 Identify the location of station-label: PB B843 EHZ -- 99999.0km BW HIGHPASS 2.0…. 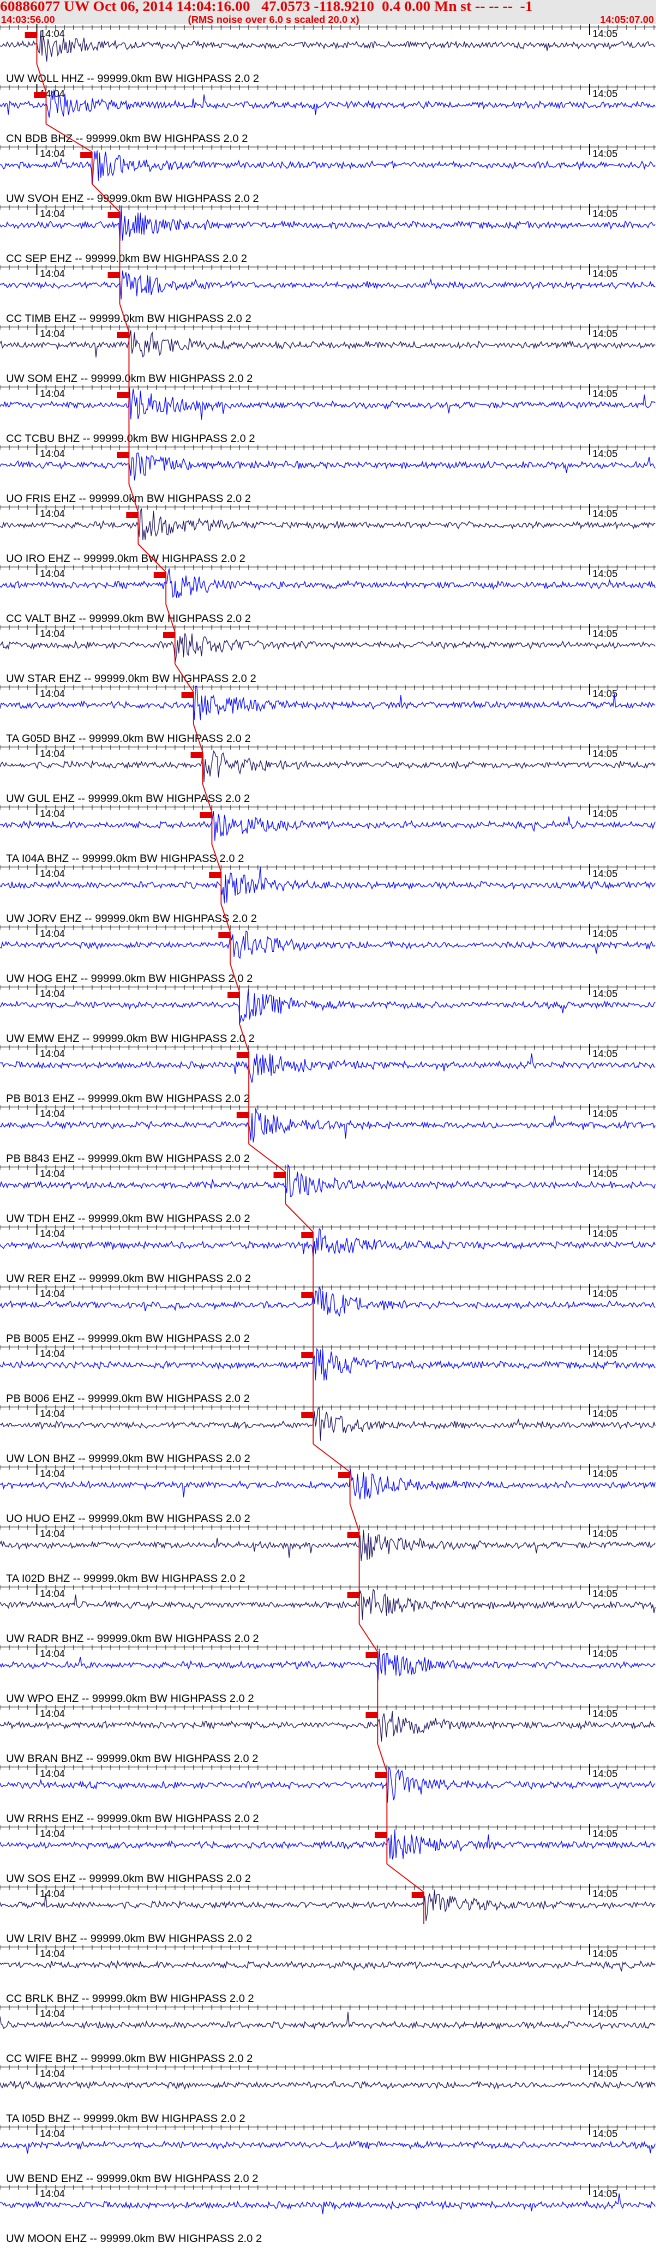
(128, 1159).